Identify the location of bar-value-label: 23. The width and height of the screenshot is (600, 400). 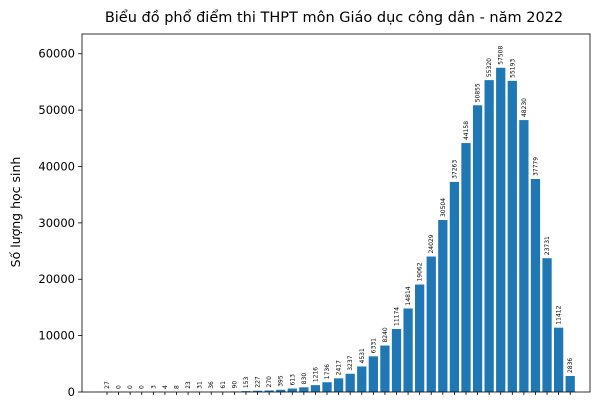
(188, 385).